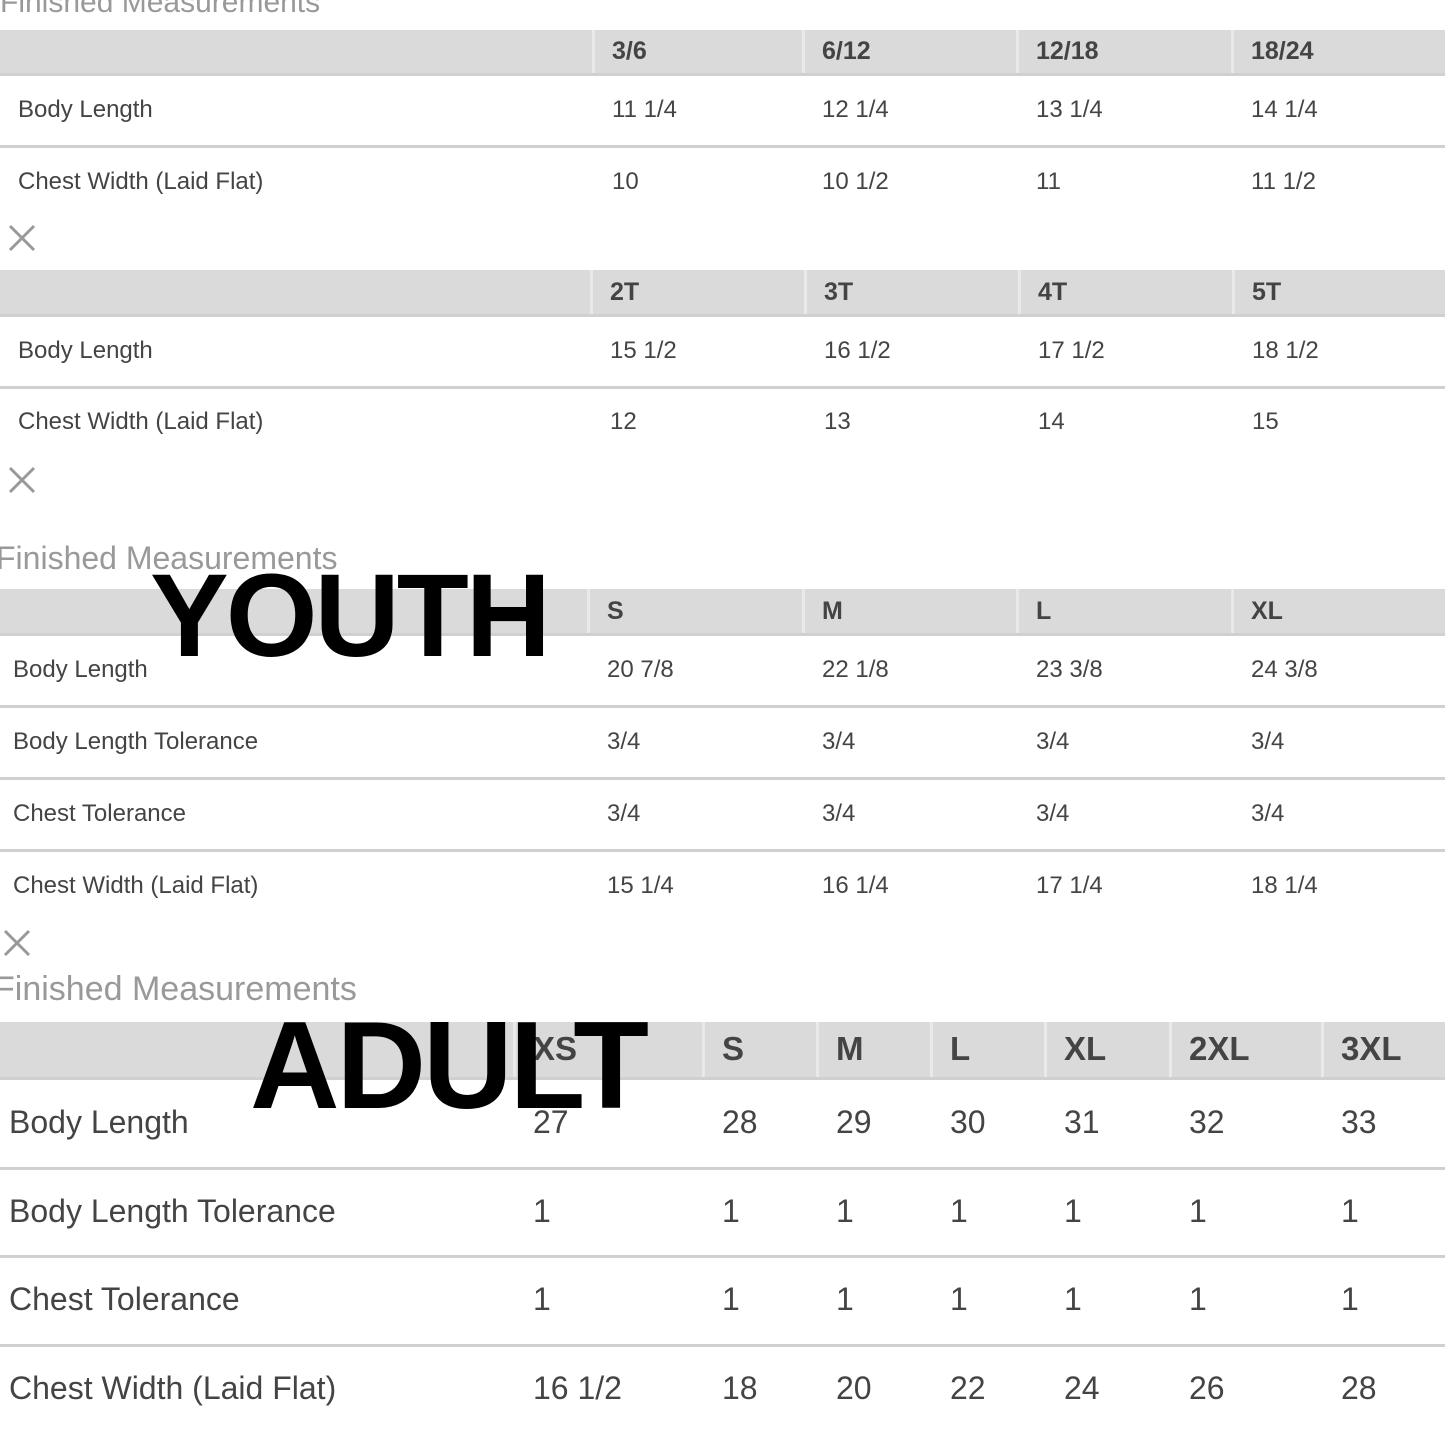 Image resolution: width=1445 pixels, height=1445 pixels. I want to click on cell-value: 22 1/8, so click(855, 669).